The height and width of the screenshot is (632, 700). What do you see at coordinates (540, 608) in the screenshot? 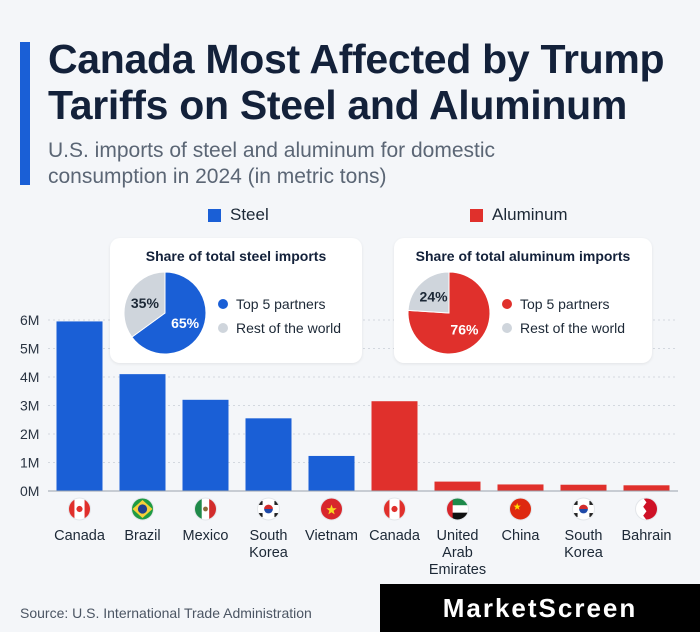
I see `brand-logo: MarketScreen` at bounding box center [540, 608].